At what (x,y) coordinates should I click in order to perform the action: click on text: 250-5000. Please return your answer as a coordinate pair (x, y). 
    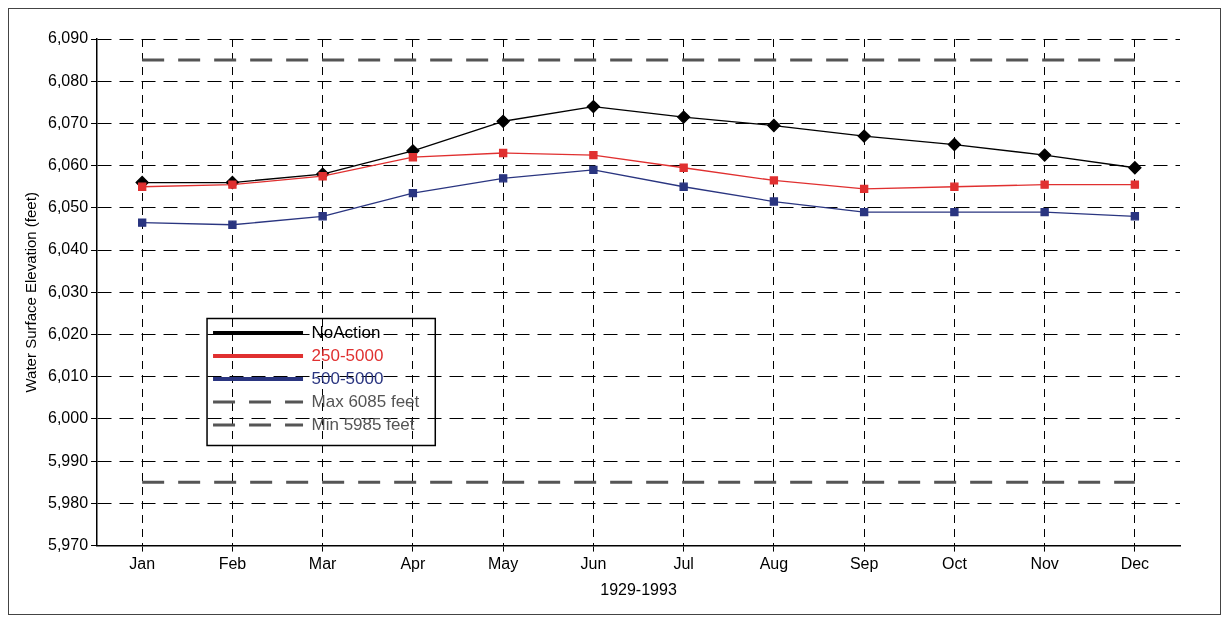
    Looking at the image, I should click on (347, 355).